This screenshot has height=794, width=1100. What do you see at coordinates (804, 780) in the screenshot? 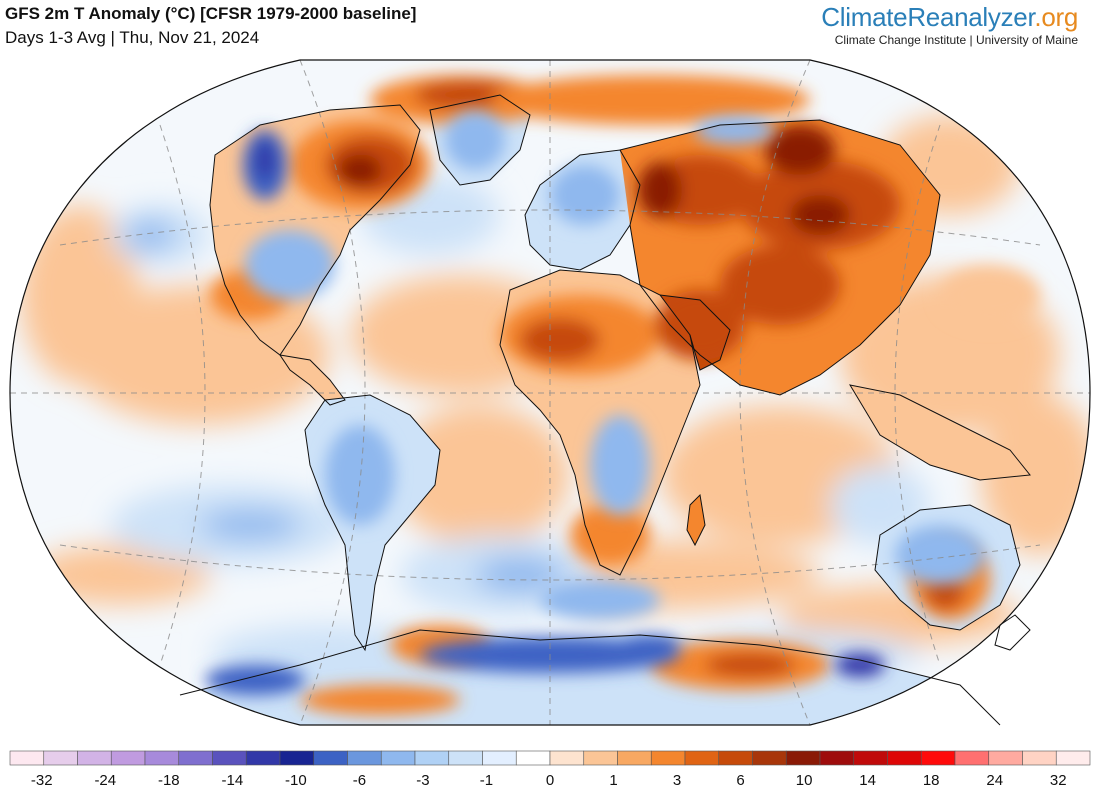
I see `legend-label: 10` at bounding box center [804, 780].